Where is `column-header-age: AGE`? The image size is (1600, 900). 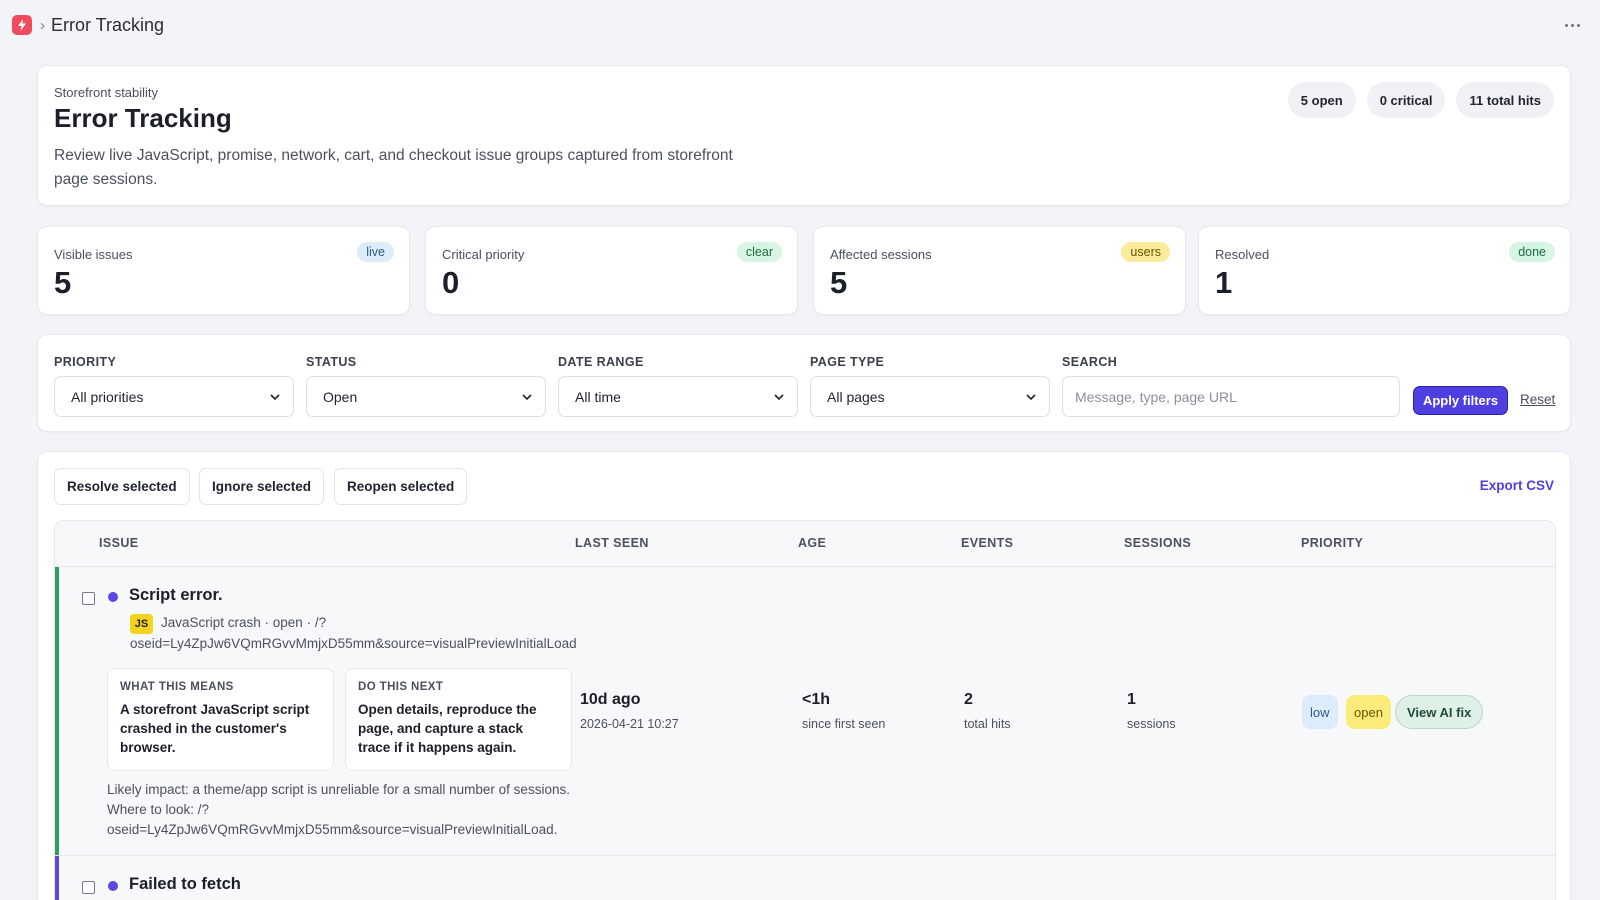 column-header-age: AGE is located at coordinates (812, 543).